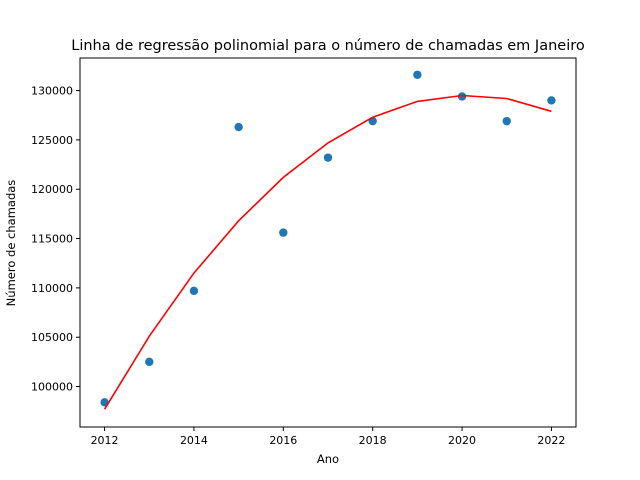 This screenshot has height=480, width=640. What do you see at coordinates (328, 437) in the screenshot?
I see `x-axis: 2012 2014 2016 2018 2020 2022` at bounding box center [328, 437].